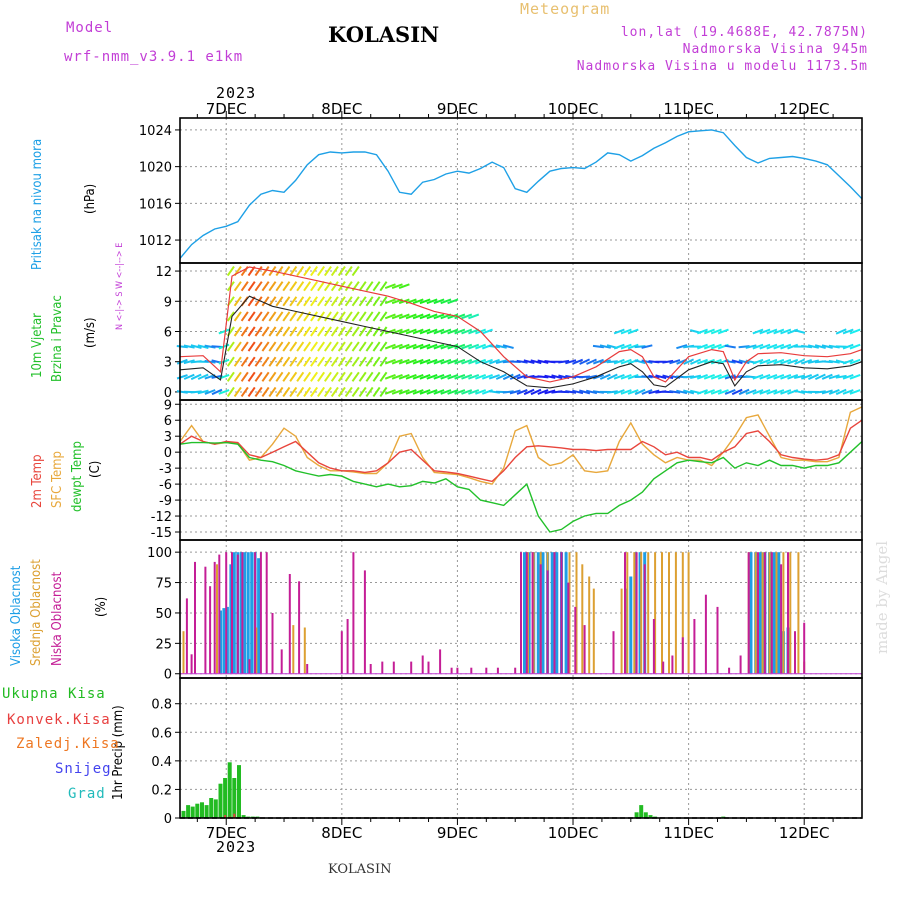  I want to click on cloud-high-bar, so click(234, 613).